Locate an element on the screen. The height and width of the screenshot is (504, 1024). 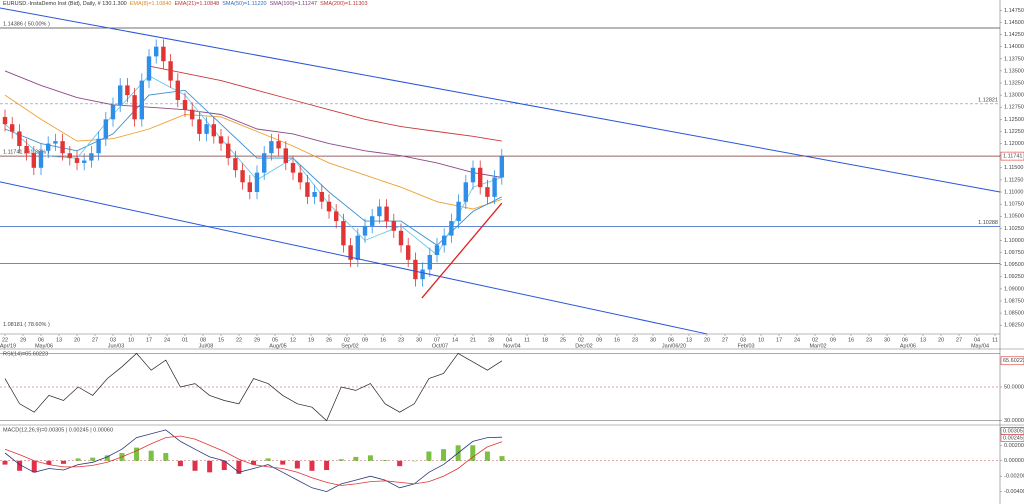
x-tick-label: 27 is located at coordinates (959, 340).